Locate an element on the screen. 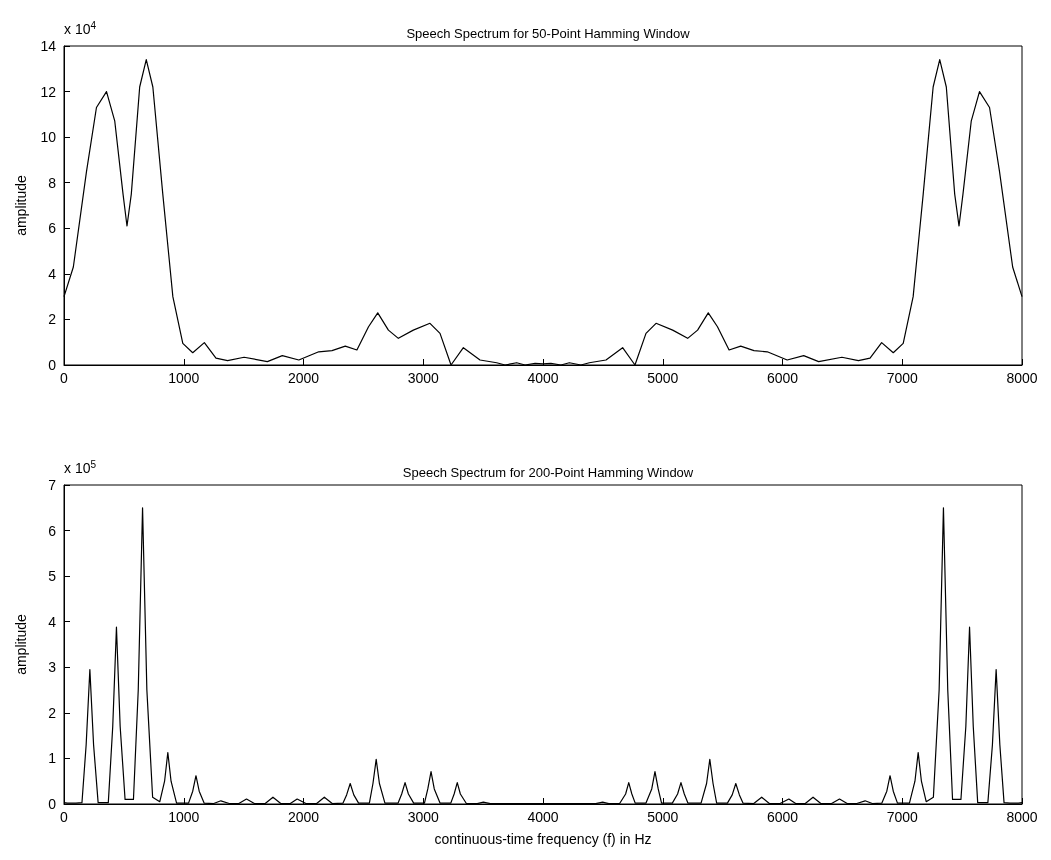  x-axis-title: continuous-time frequency (f) in Hz is located at coordinates (543, 839).